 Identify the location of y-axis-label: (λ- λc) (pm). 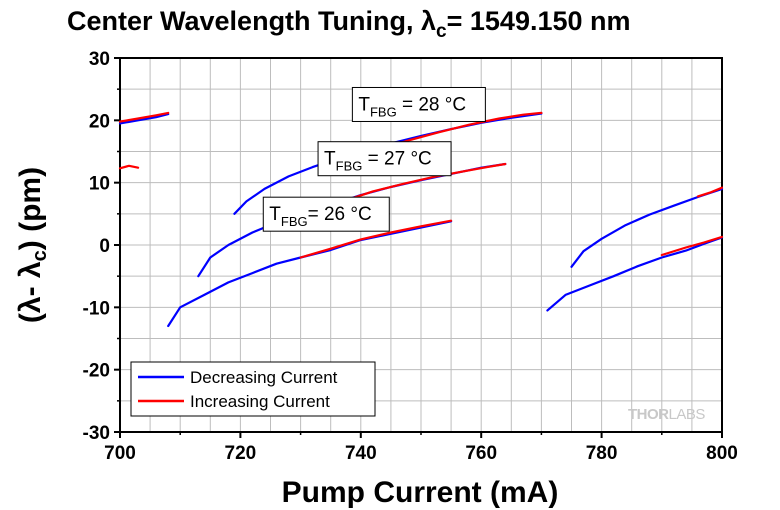
(32, 245).